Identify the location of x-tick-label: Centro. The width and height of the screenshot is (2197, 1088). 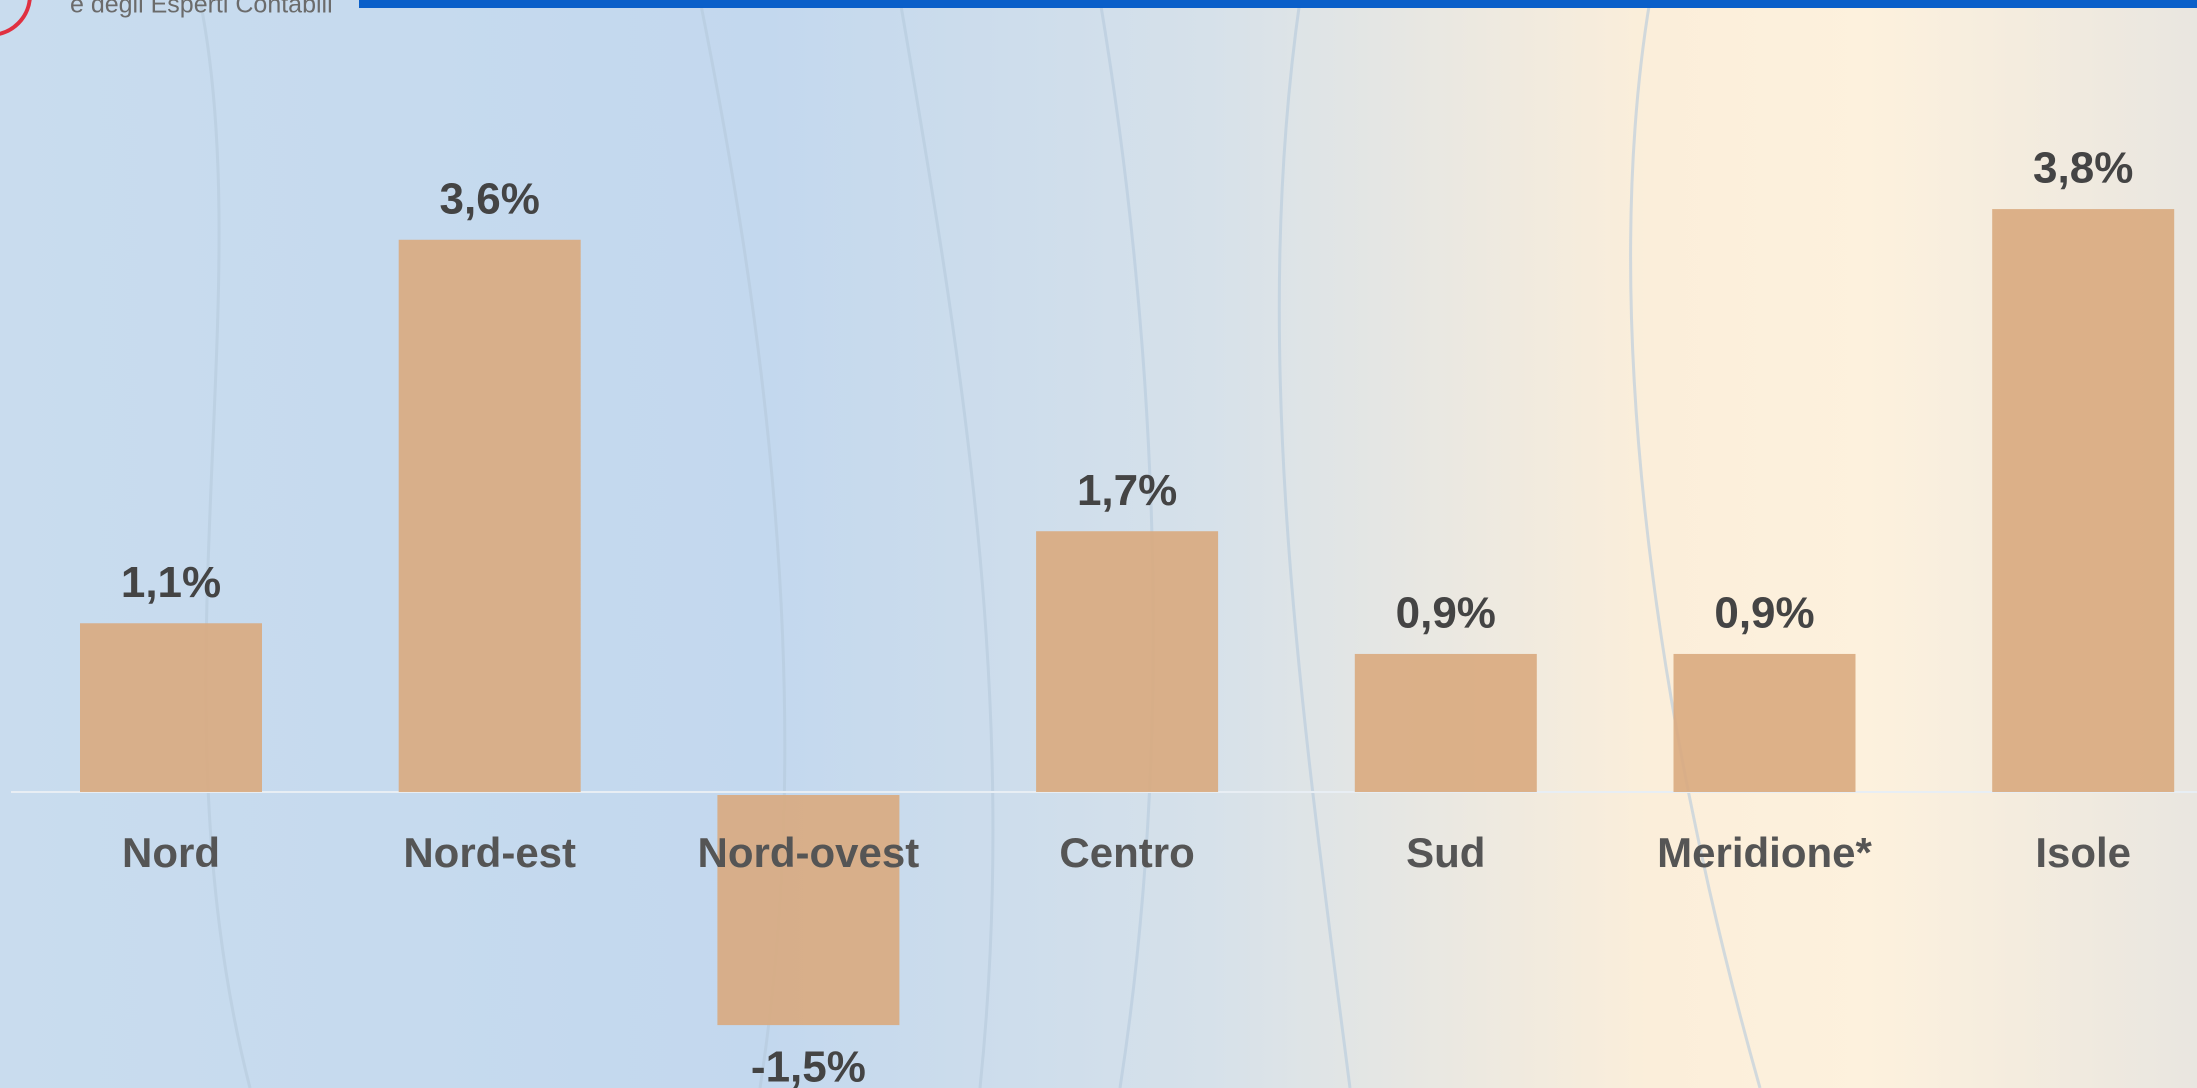
(1126, 852).